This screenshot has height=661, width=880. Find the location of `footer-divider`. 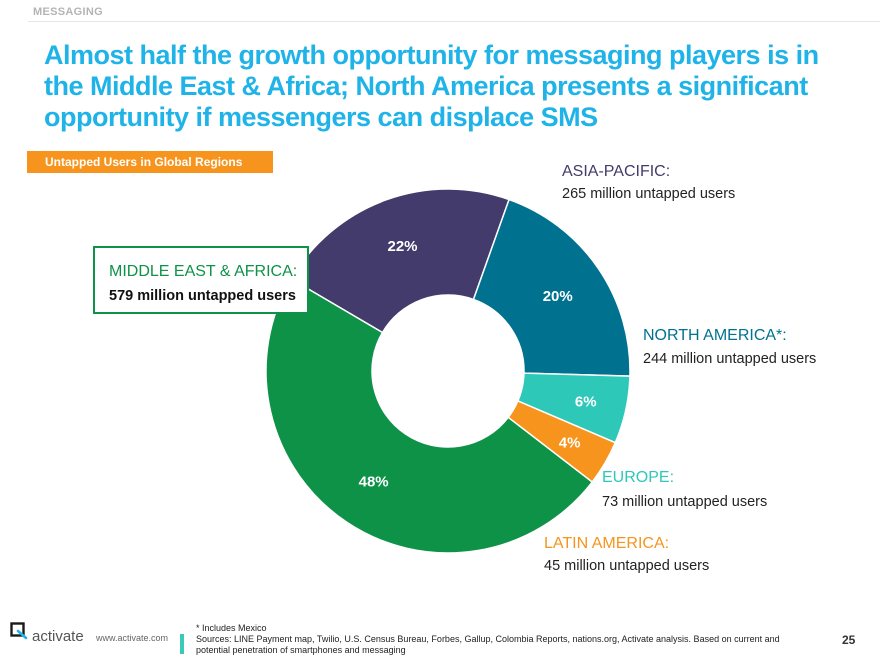

footer-divider is located at coordinates (182, 644).